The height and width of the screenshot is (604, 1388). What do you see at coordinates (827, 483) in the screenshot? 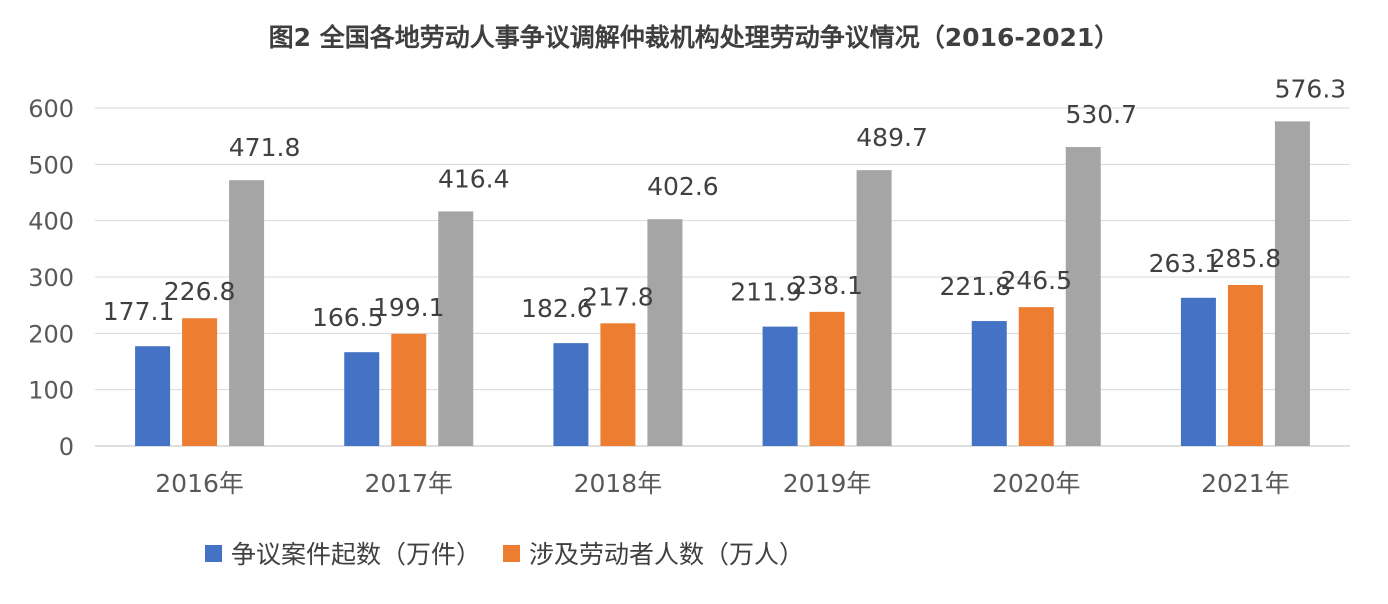
I see `x-tick-label: 2019年` at bounding box center [827, 483].